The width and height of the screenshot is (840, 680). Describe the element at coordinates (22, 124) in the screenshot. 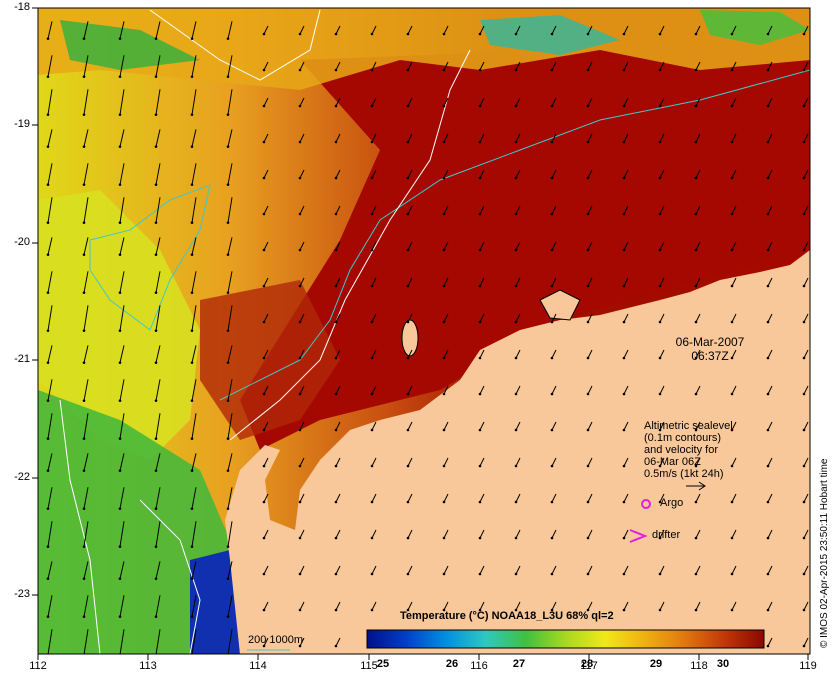

I see `y-tick-label: -19` at that location.